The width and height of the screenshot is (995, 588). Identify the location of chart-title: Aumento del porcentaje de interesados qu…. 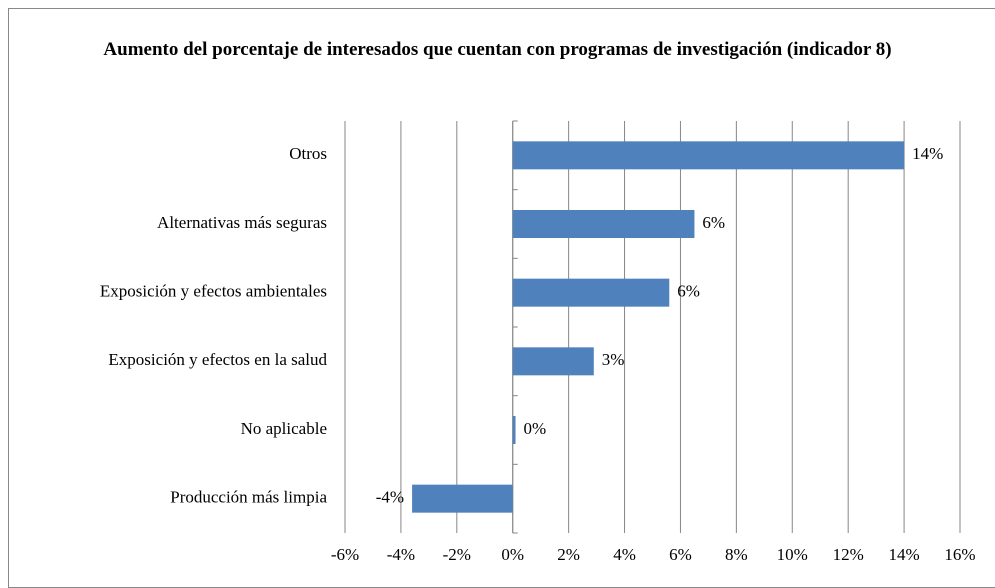
(497, 49).